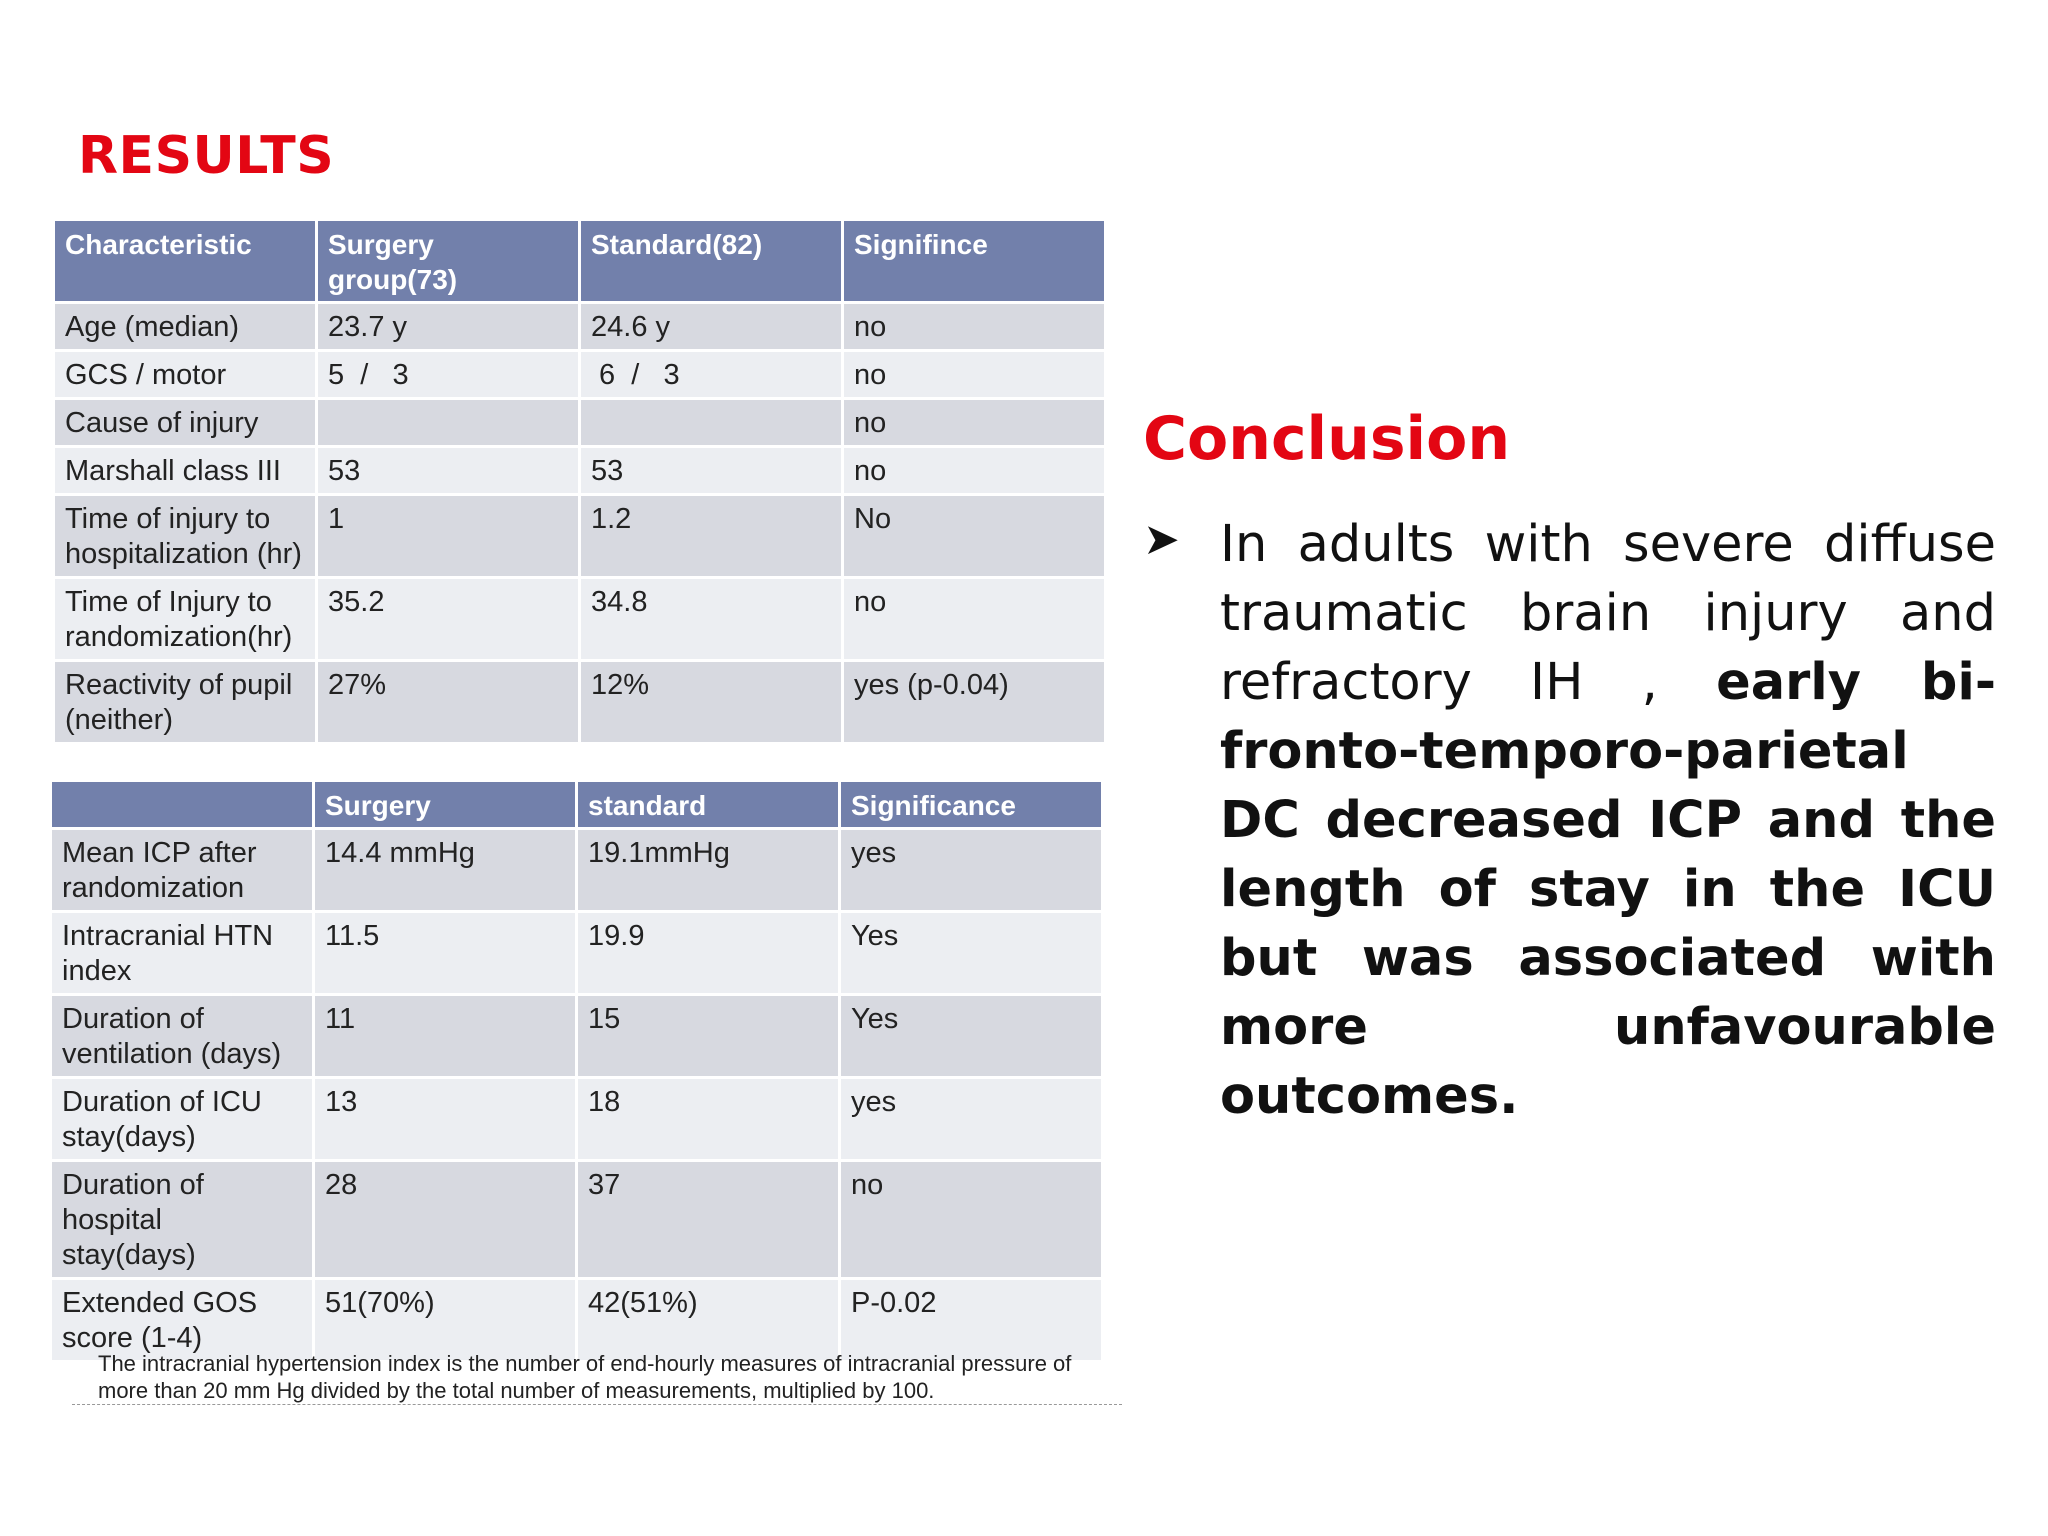 Image resolution: width=2048 pixels, height=1536 pixels. I want to click on table-cell: 1, so click(448, 536).